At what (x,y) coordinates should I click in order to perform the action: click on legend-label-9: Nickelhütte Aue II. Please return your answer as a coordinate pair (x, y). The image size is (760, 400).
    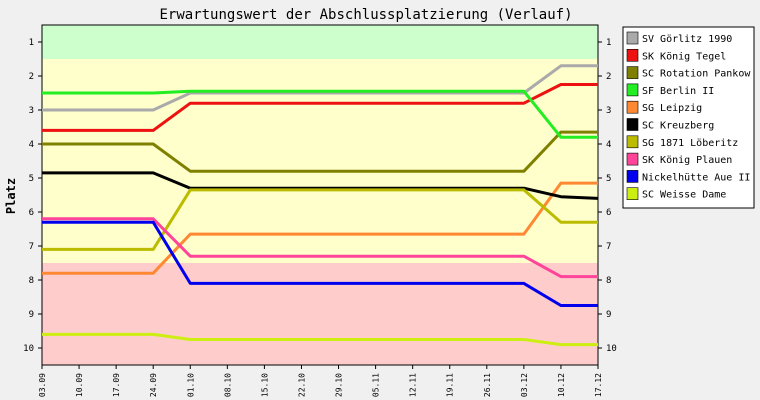
    Looking at the image, I should click on (696, 177).